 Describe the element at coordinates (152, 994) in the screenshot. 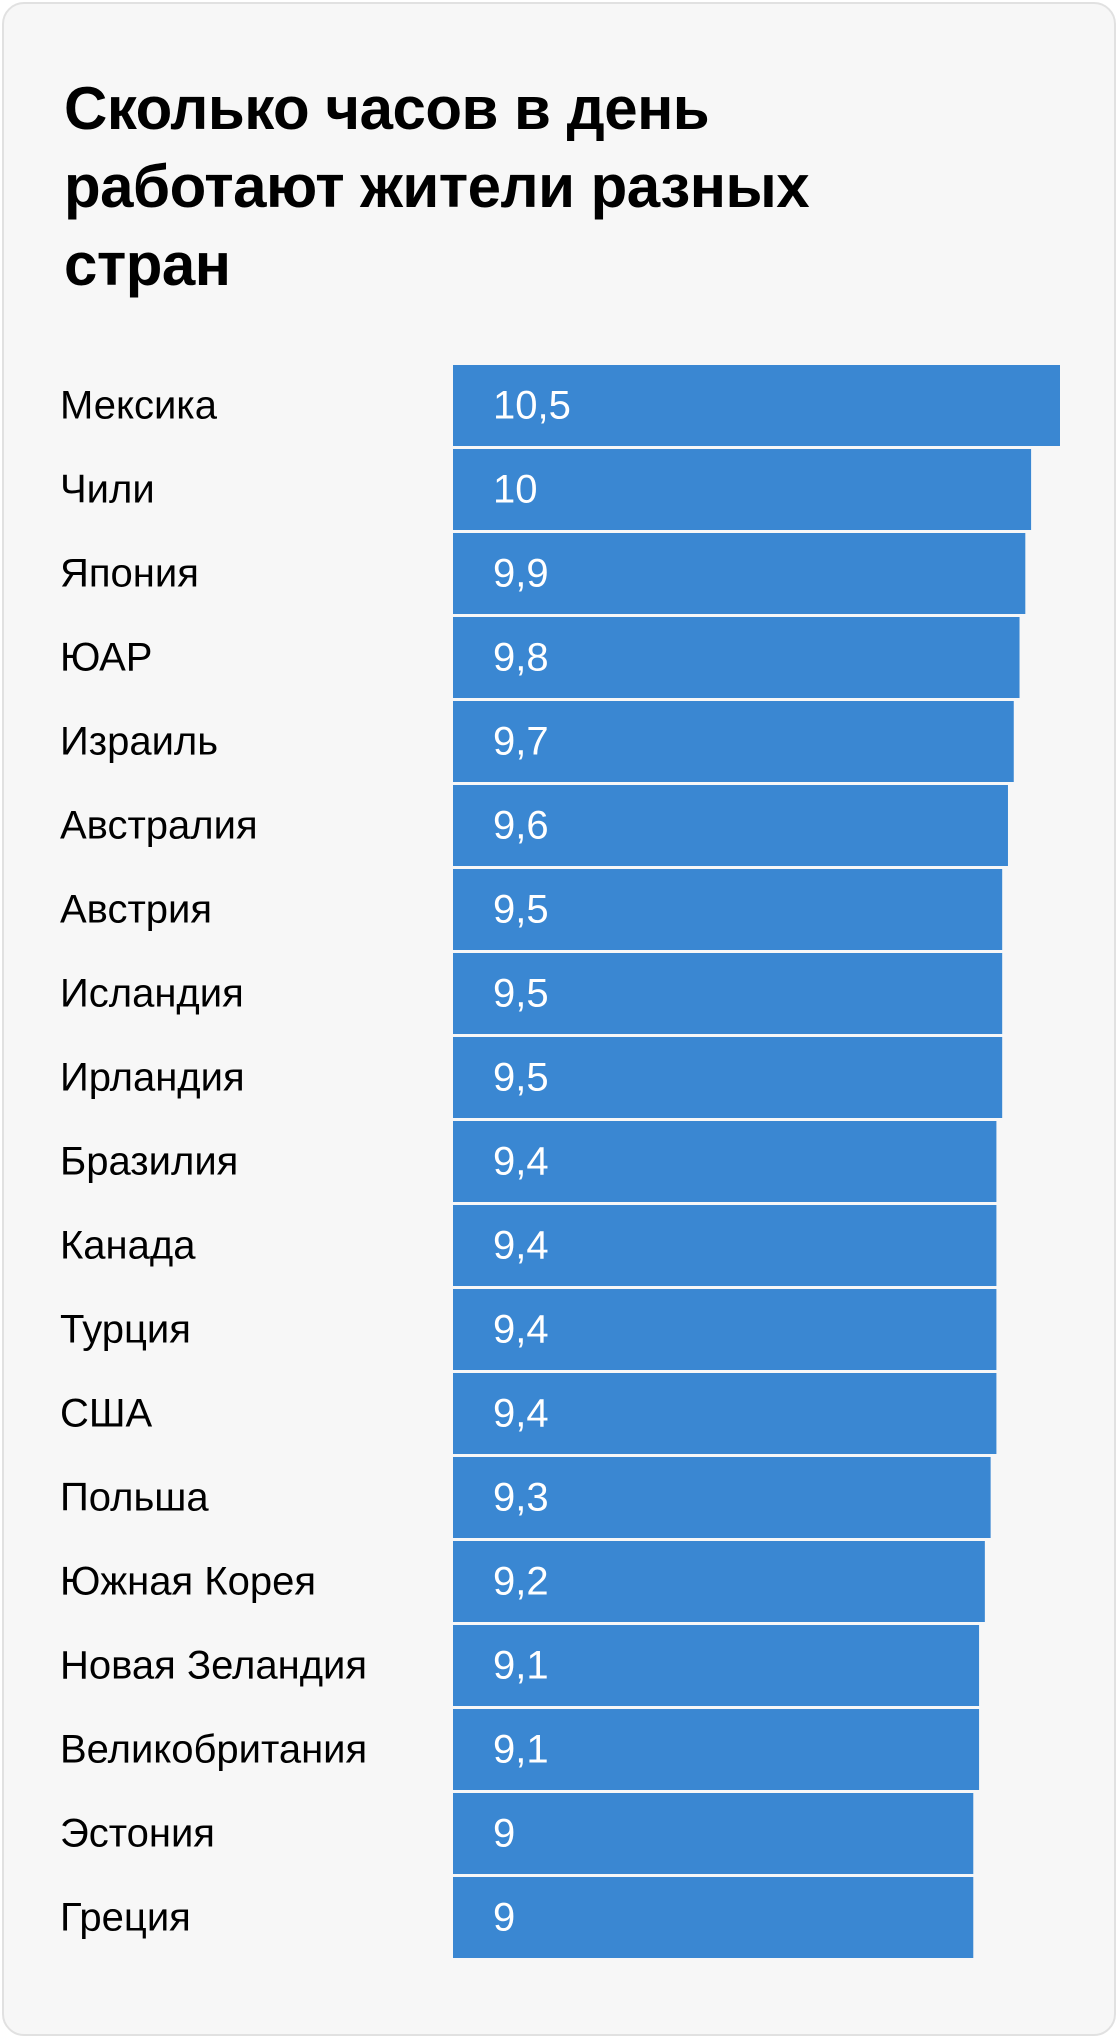

I see `category-label: Исландия` at that location.